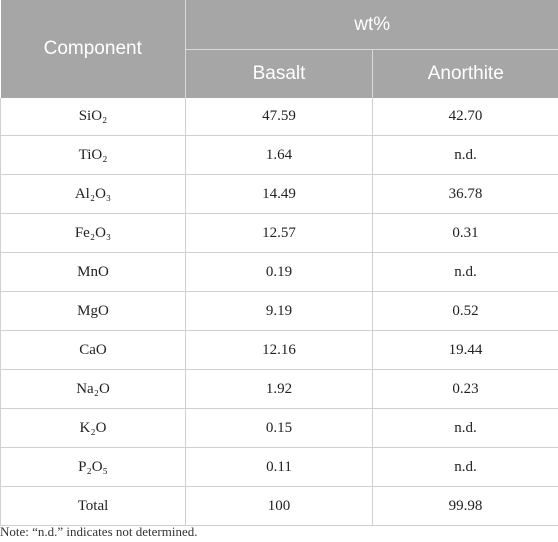 The image size is (558, 542). I want to click on table-row: Al₂O₃ 14.49 36.78, so click(279, 194).